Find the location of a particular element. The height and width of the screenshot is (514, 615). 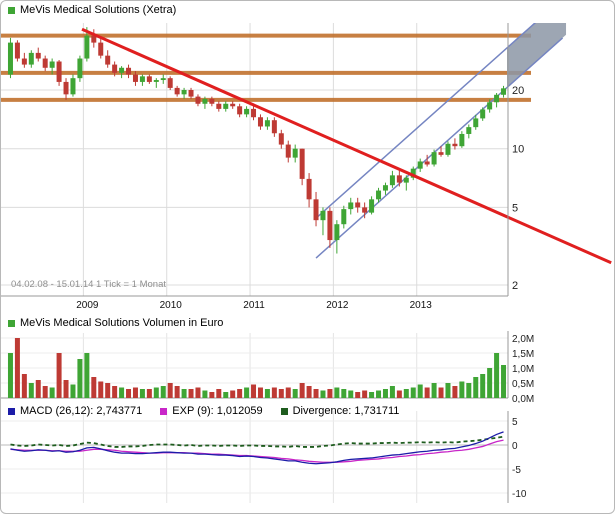

volume-chart-canvas: 2,0M 1,5M 1,0M 0,5M 0,0M is located at coordinates (267, 367).